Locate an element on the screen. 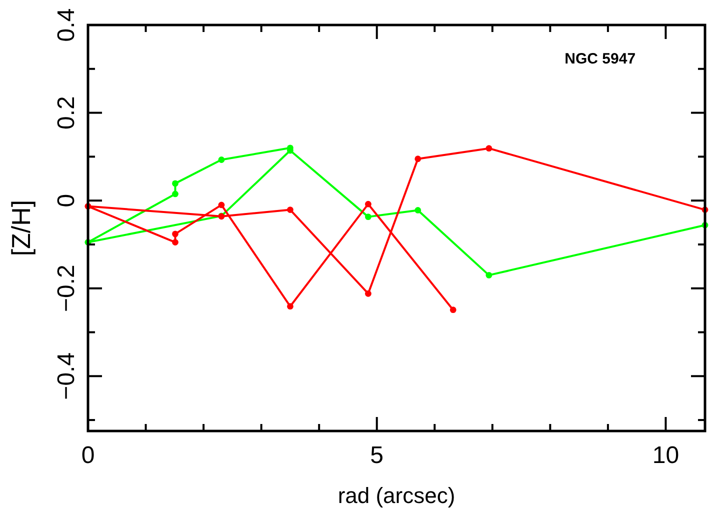 The image size is (709, 525). x-tick-label: 5 is located at coordinates (377, 455).